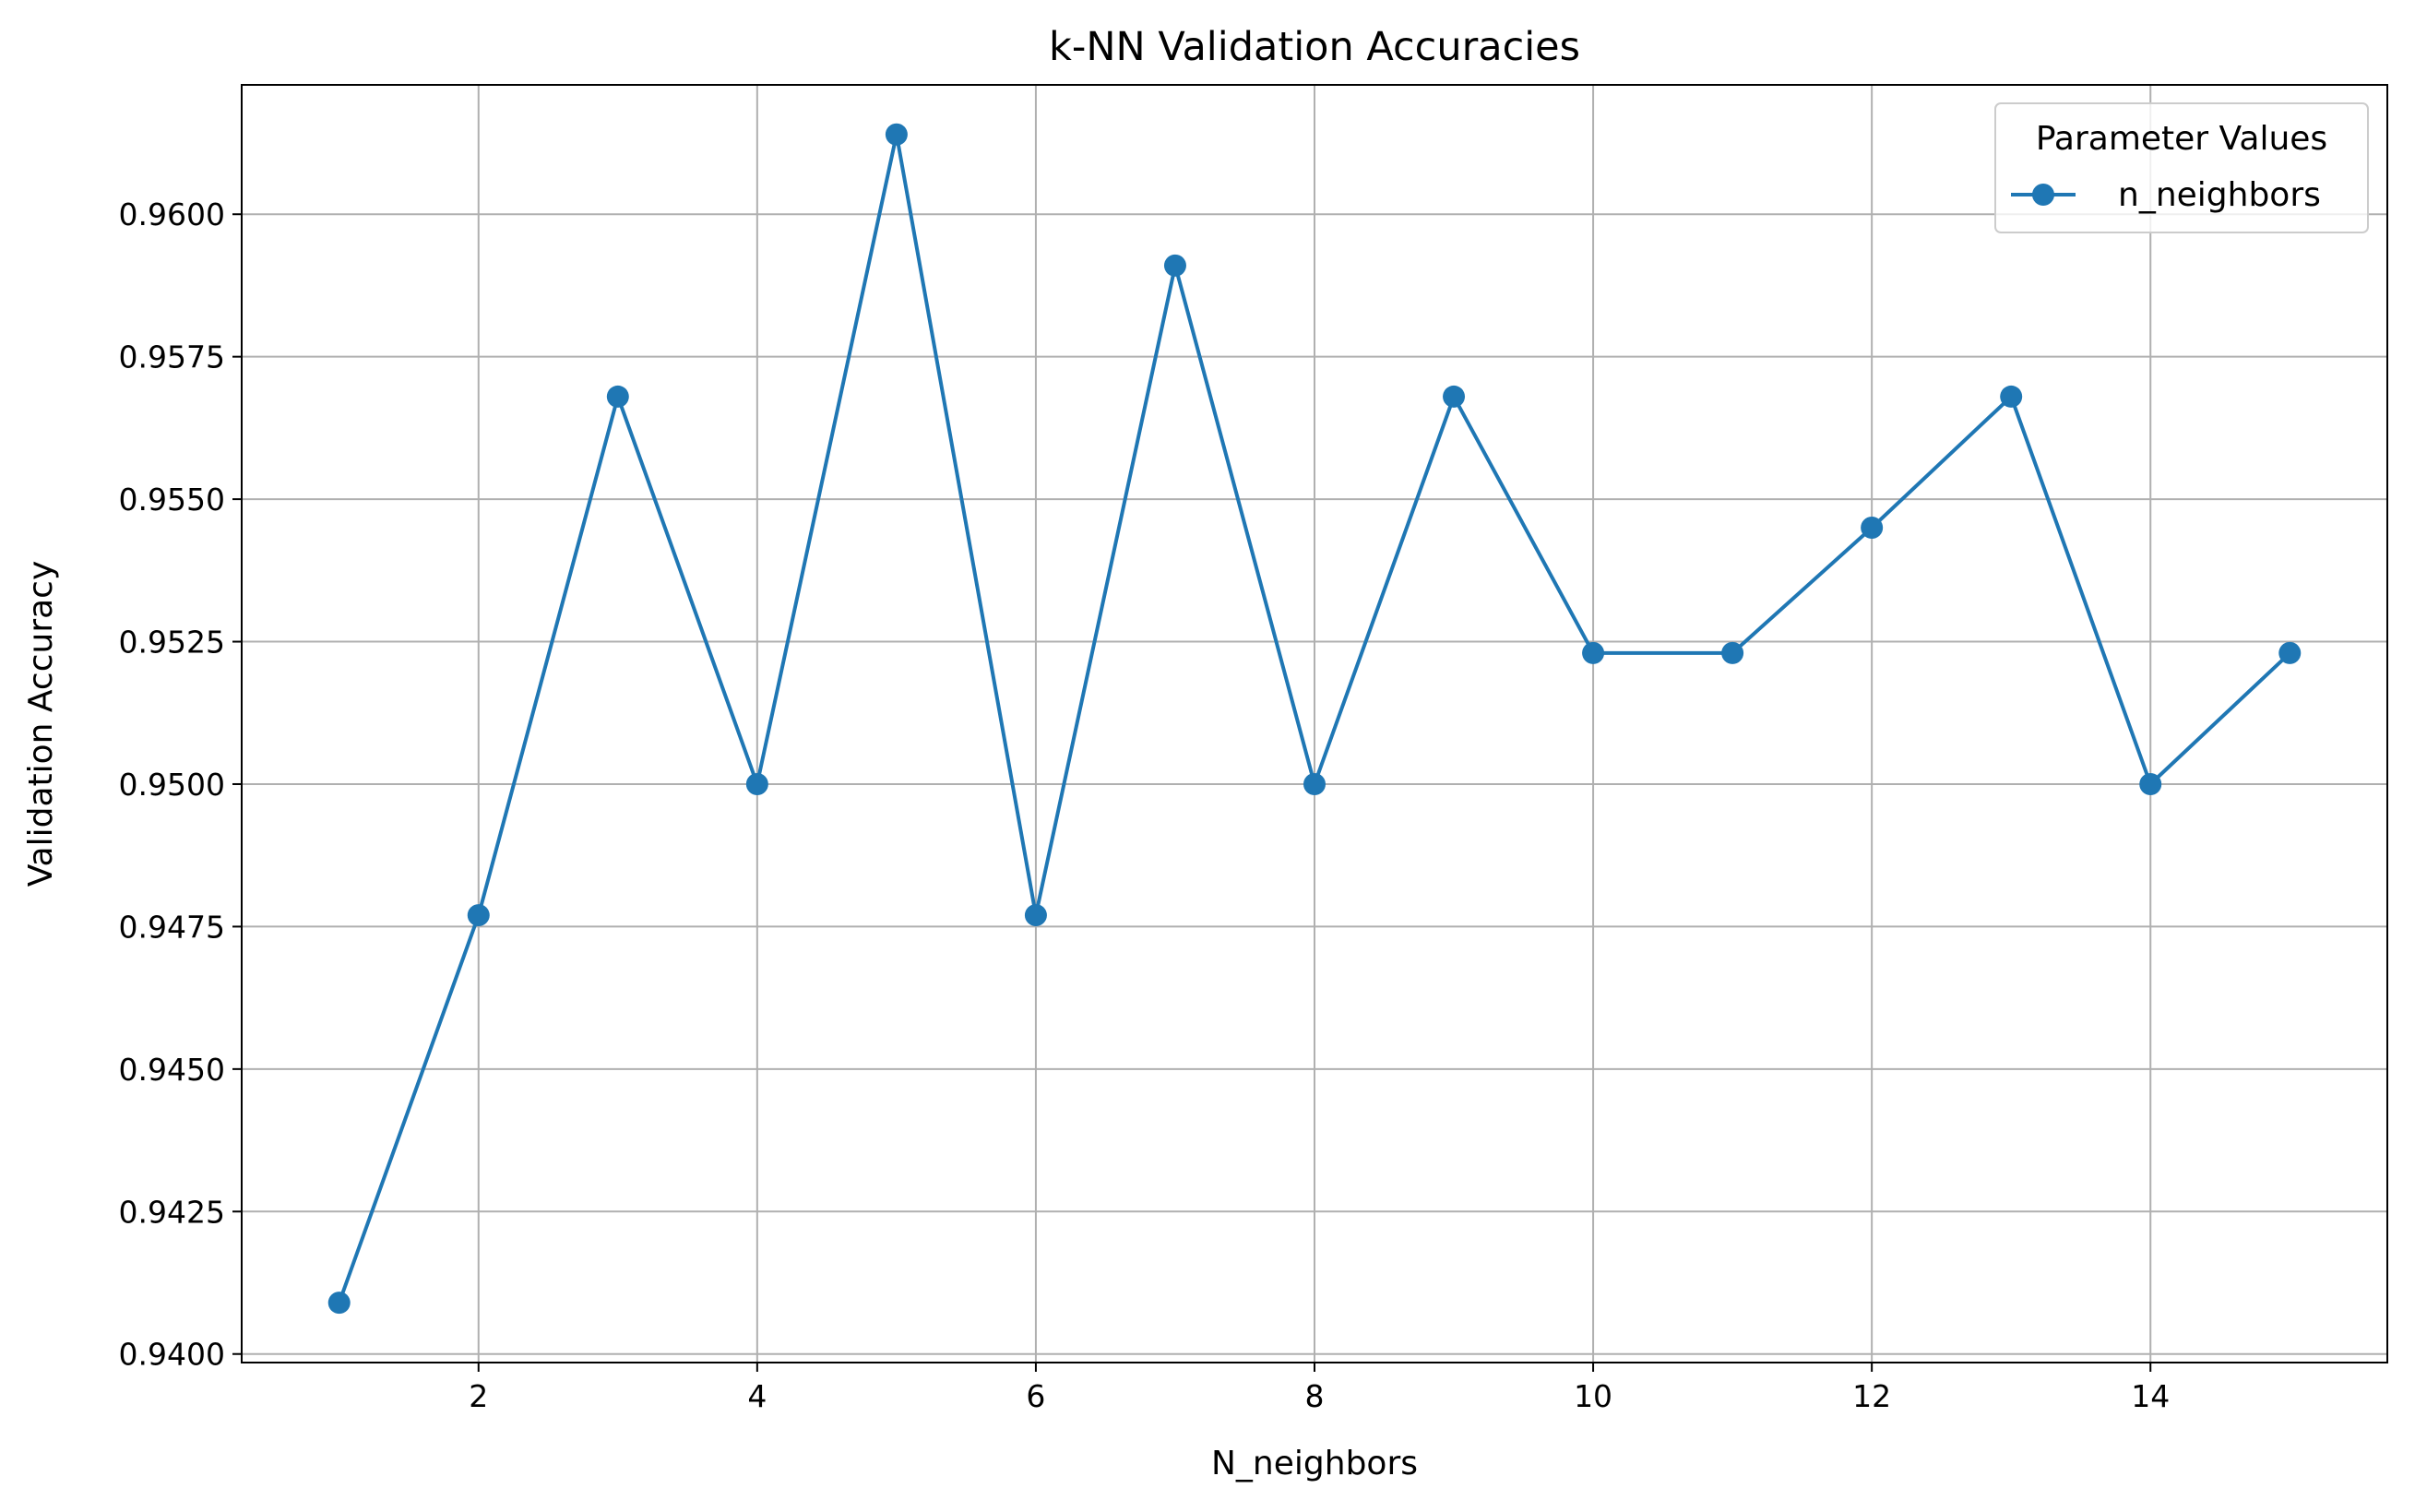  I want to click on y-tick-label: 0.9400, so click(172, 1355).